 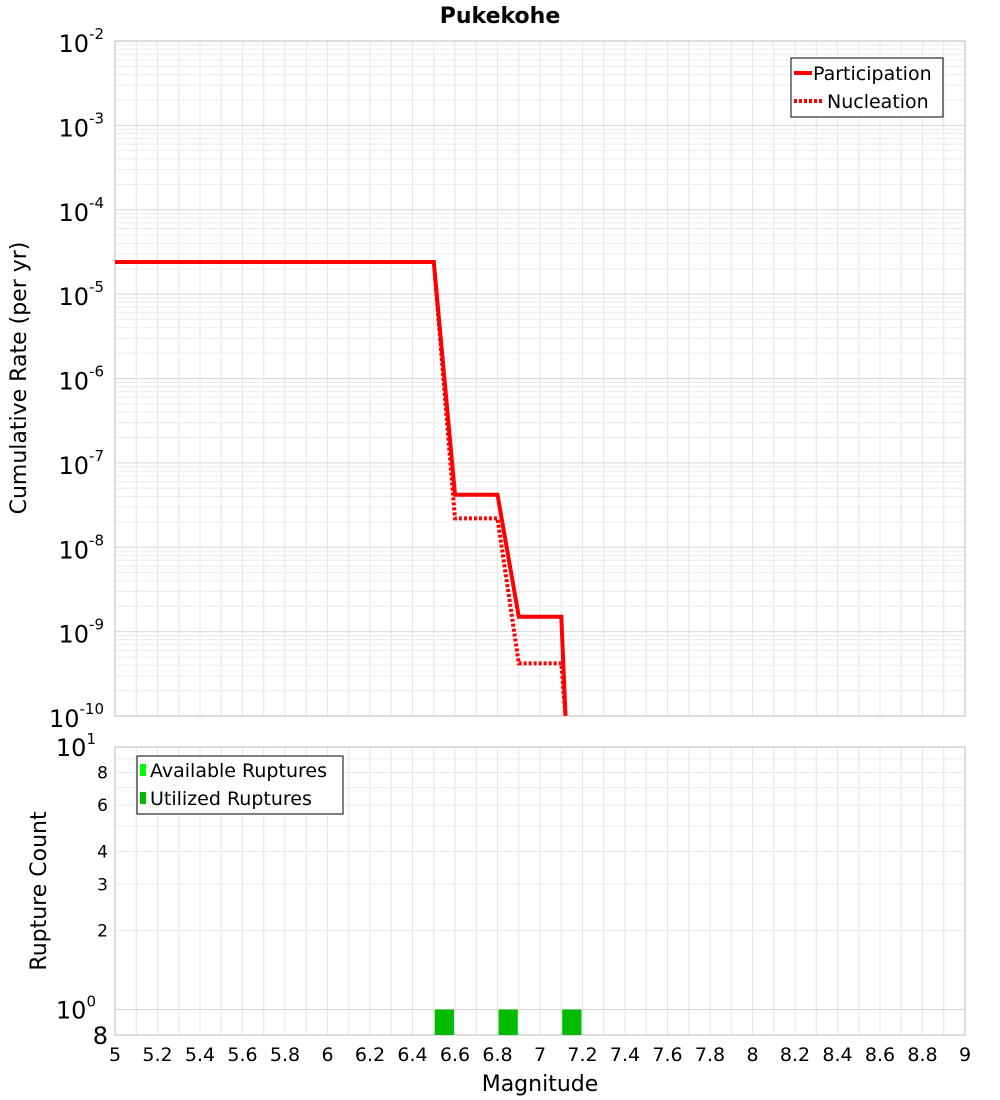 What do you see at coordinates (752, 1055) in the screenshot?
I see `x-tick-label: 8` at bounding box center [752, 1055].